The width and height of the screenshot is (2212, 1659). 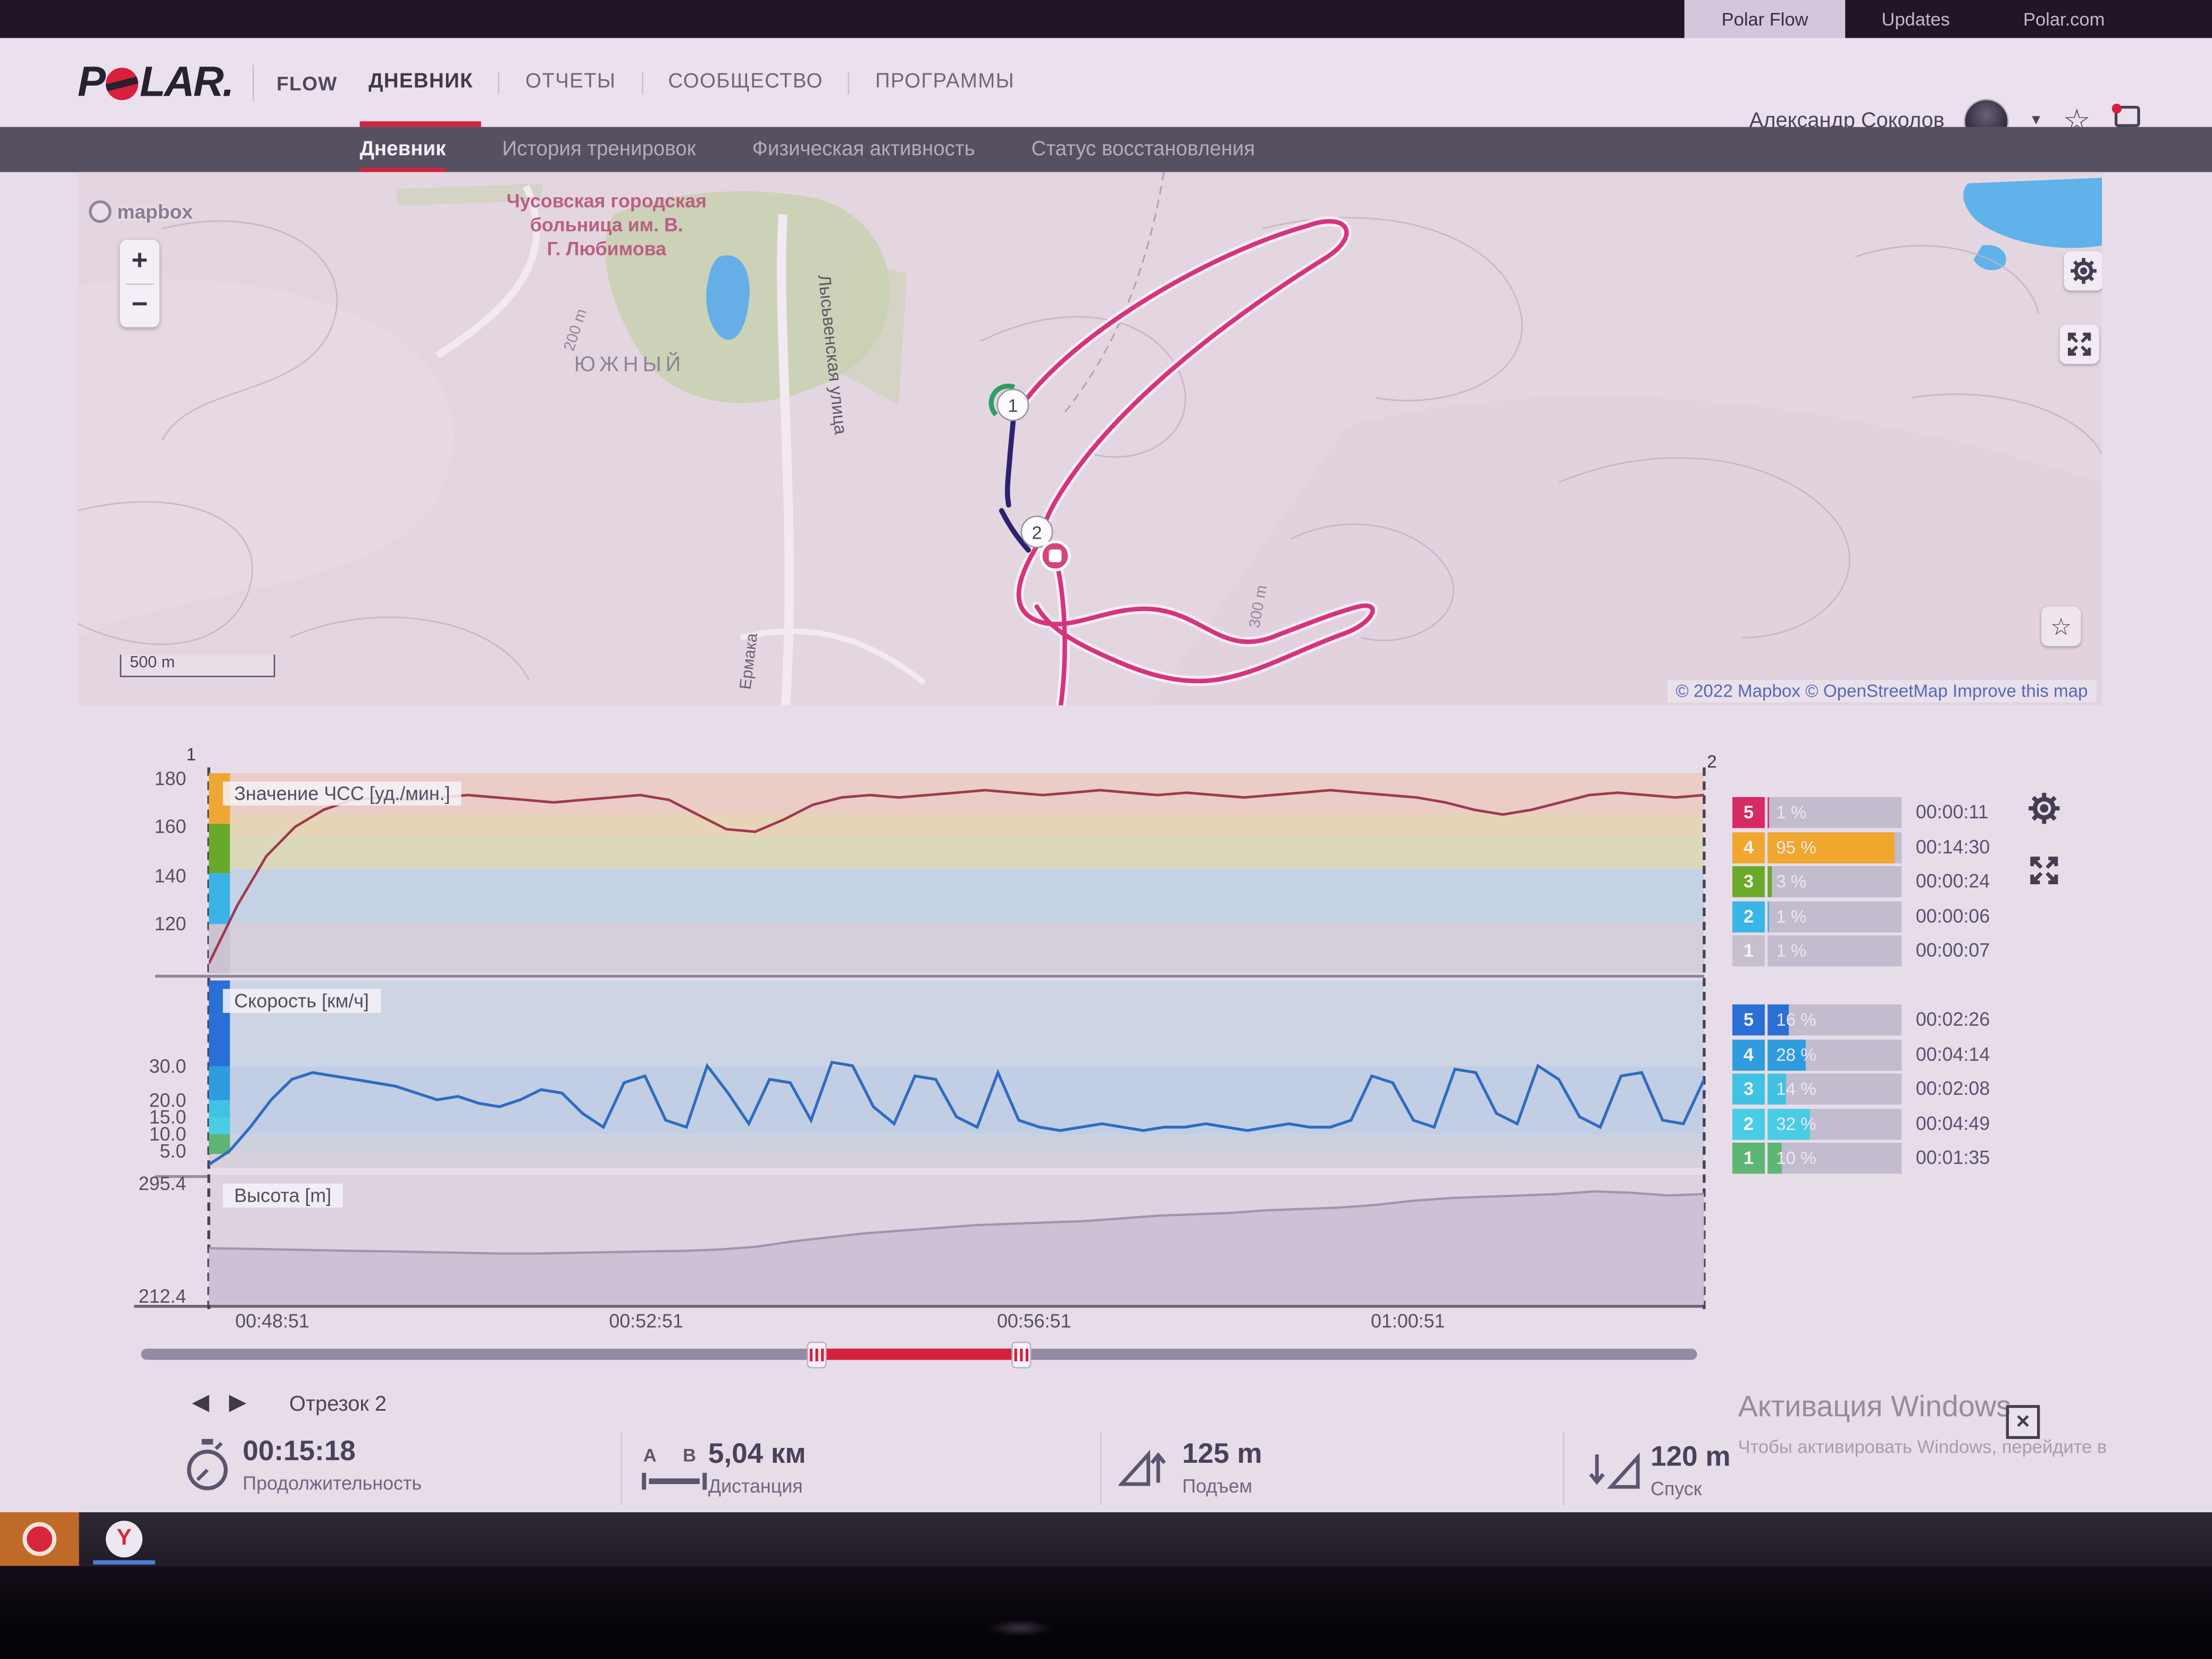 What do you see at coordinates (1021, 1355) in the screenshot?
I see `slider-handle-right` at bounding box center [1021, 1355].